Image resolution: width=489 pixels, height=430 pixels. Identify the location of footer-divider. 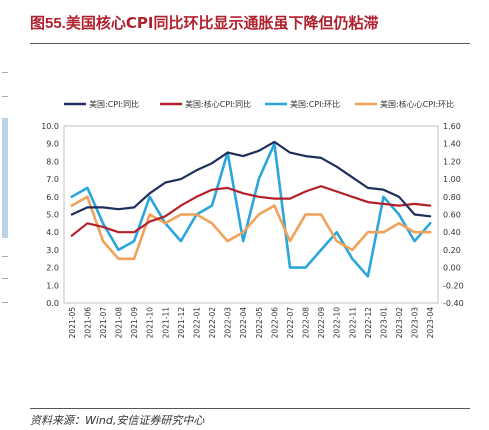
(250, 408).